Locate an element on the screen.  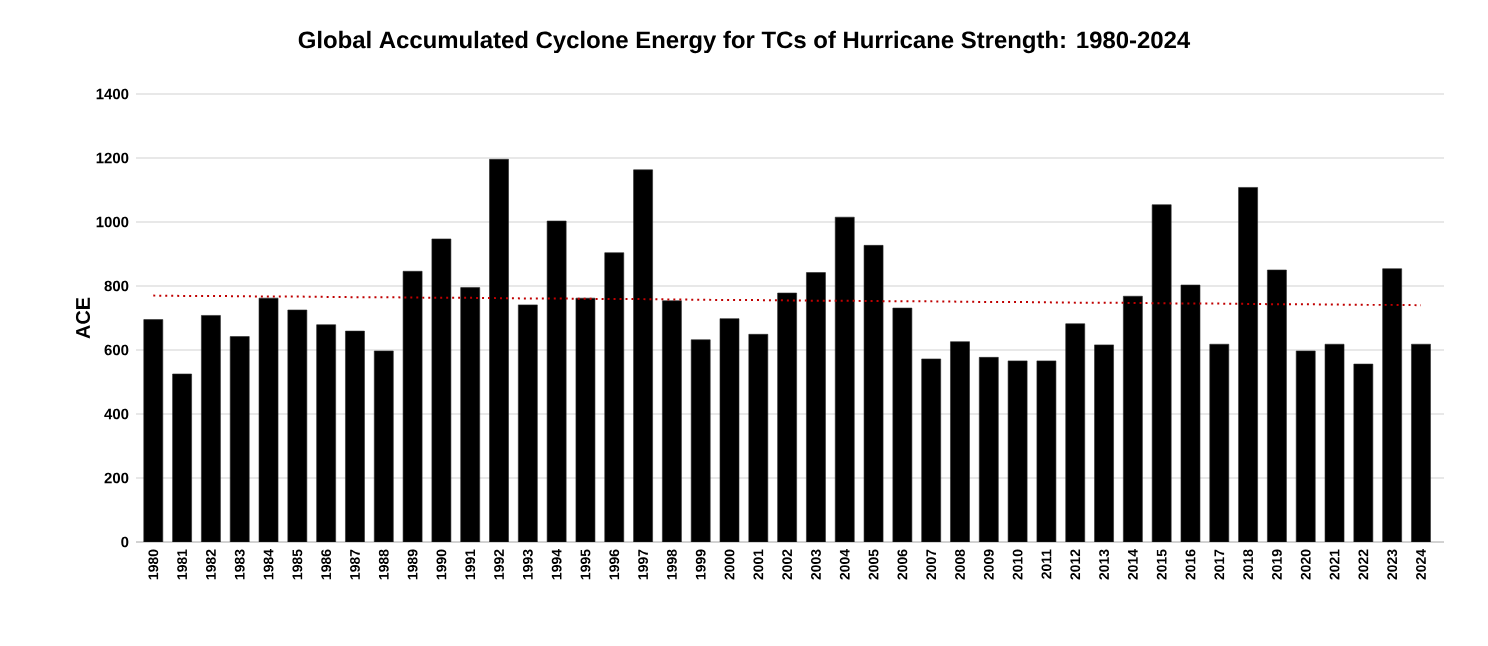
chart-title: Global Accumulated Cyclone Energy for TCs of Hurricane Strength: 1980-2024 is located at coordinates (744, 42).